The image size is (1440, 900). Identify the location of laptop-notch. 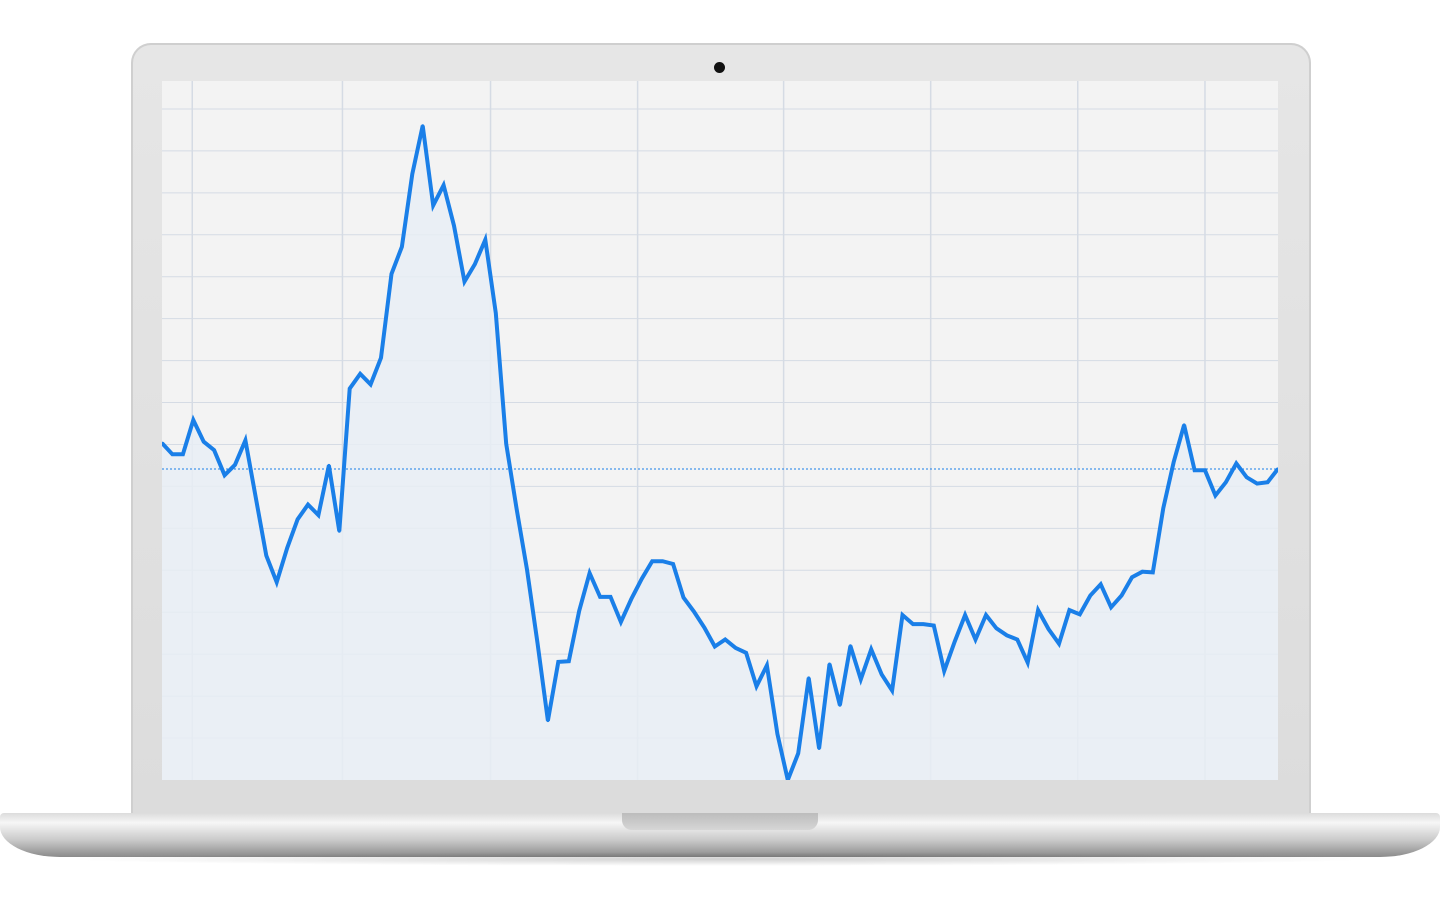
(720, 821).